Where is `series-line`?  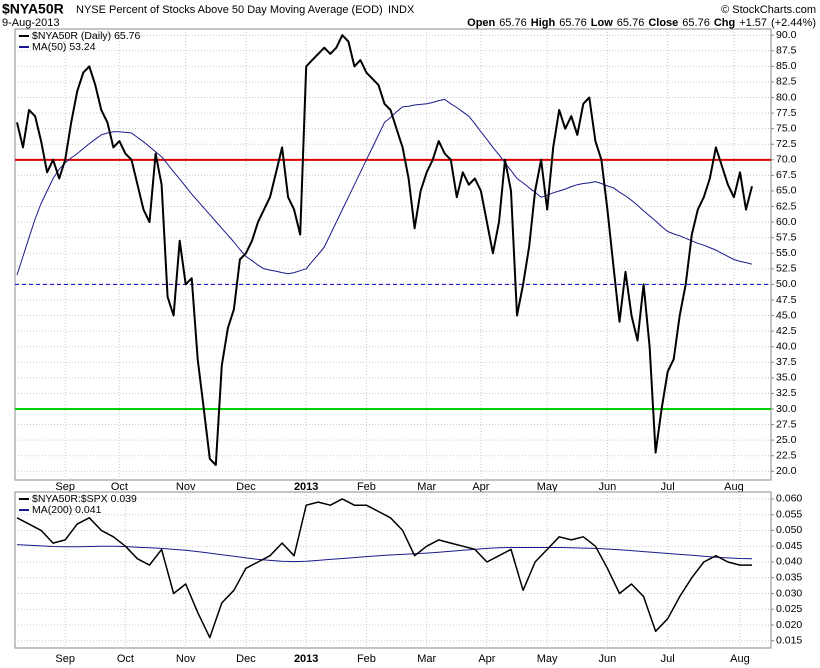 series-line is located at coordinates (384, 553).